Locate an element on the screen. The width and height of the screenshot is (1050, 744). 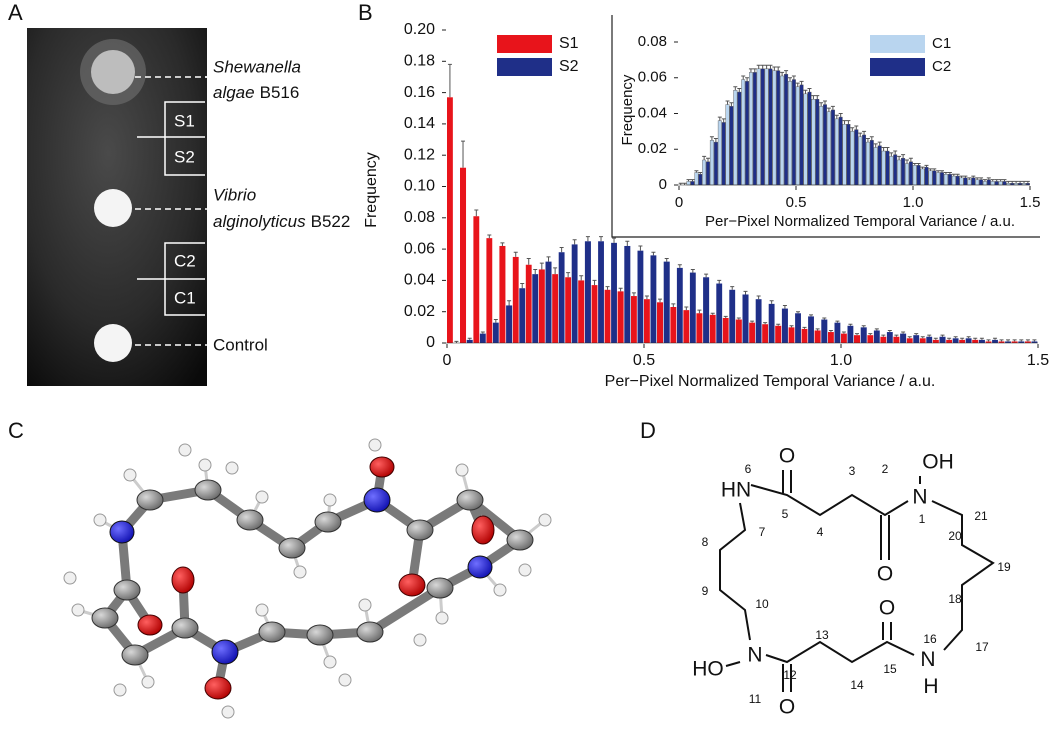
atom-label: HN is located at coordinates (736, 490).